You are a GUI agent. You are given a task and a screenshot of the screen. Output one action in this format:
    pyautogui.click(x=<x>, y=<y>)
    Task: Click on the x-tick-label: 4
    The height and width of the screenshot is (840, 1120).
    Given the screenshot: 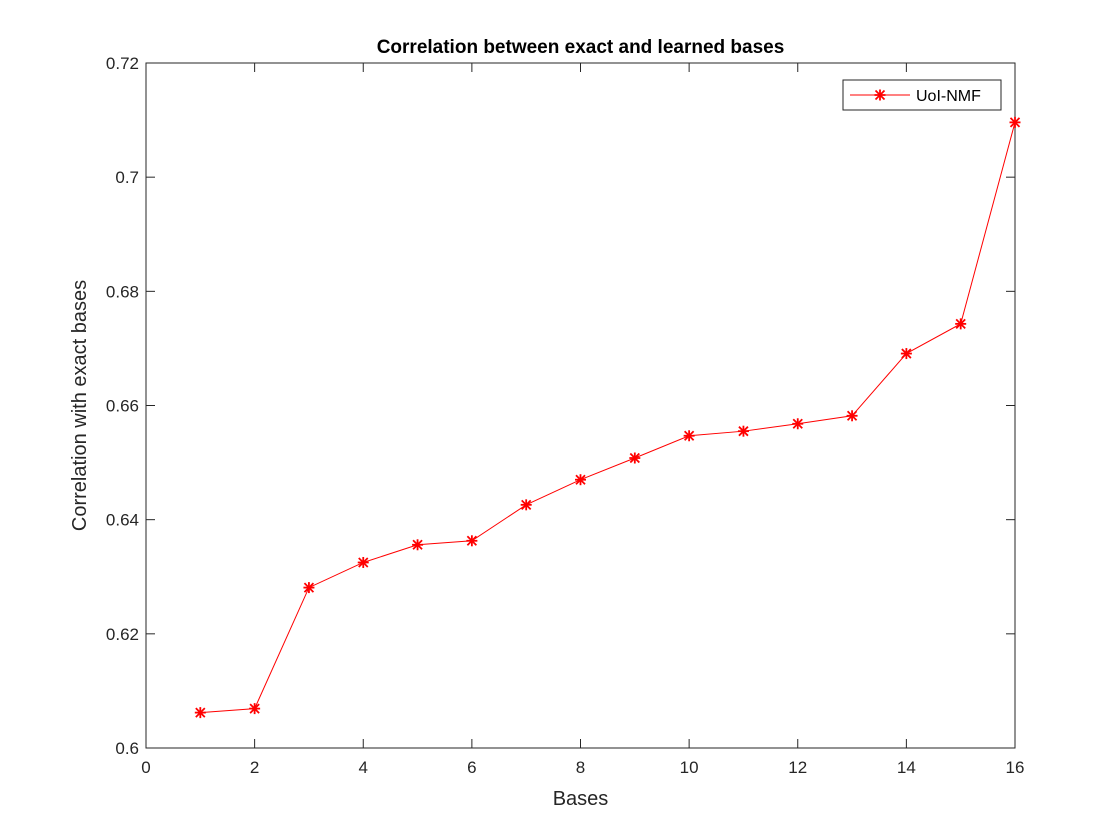 What is the action you would take?
    pyautogui.click(x=363, y=767)
    